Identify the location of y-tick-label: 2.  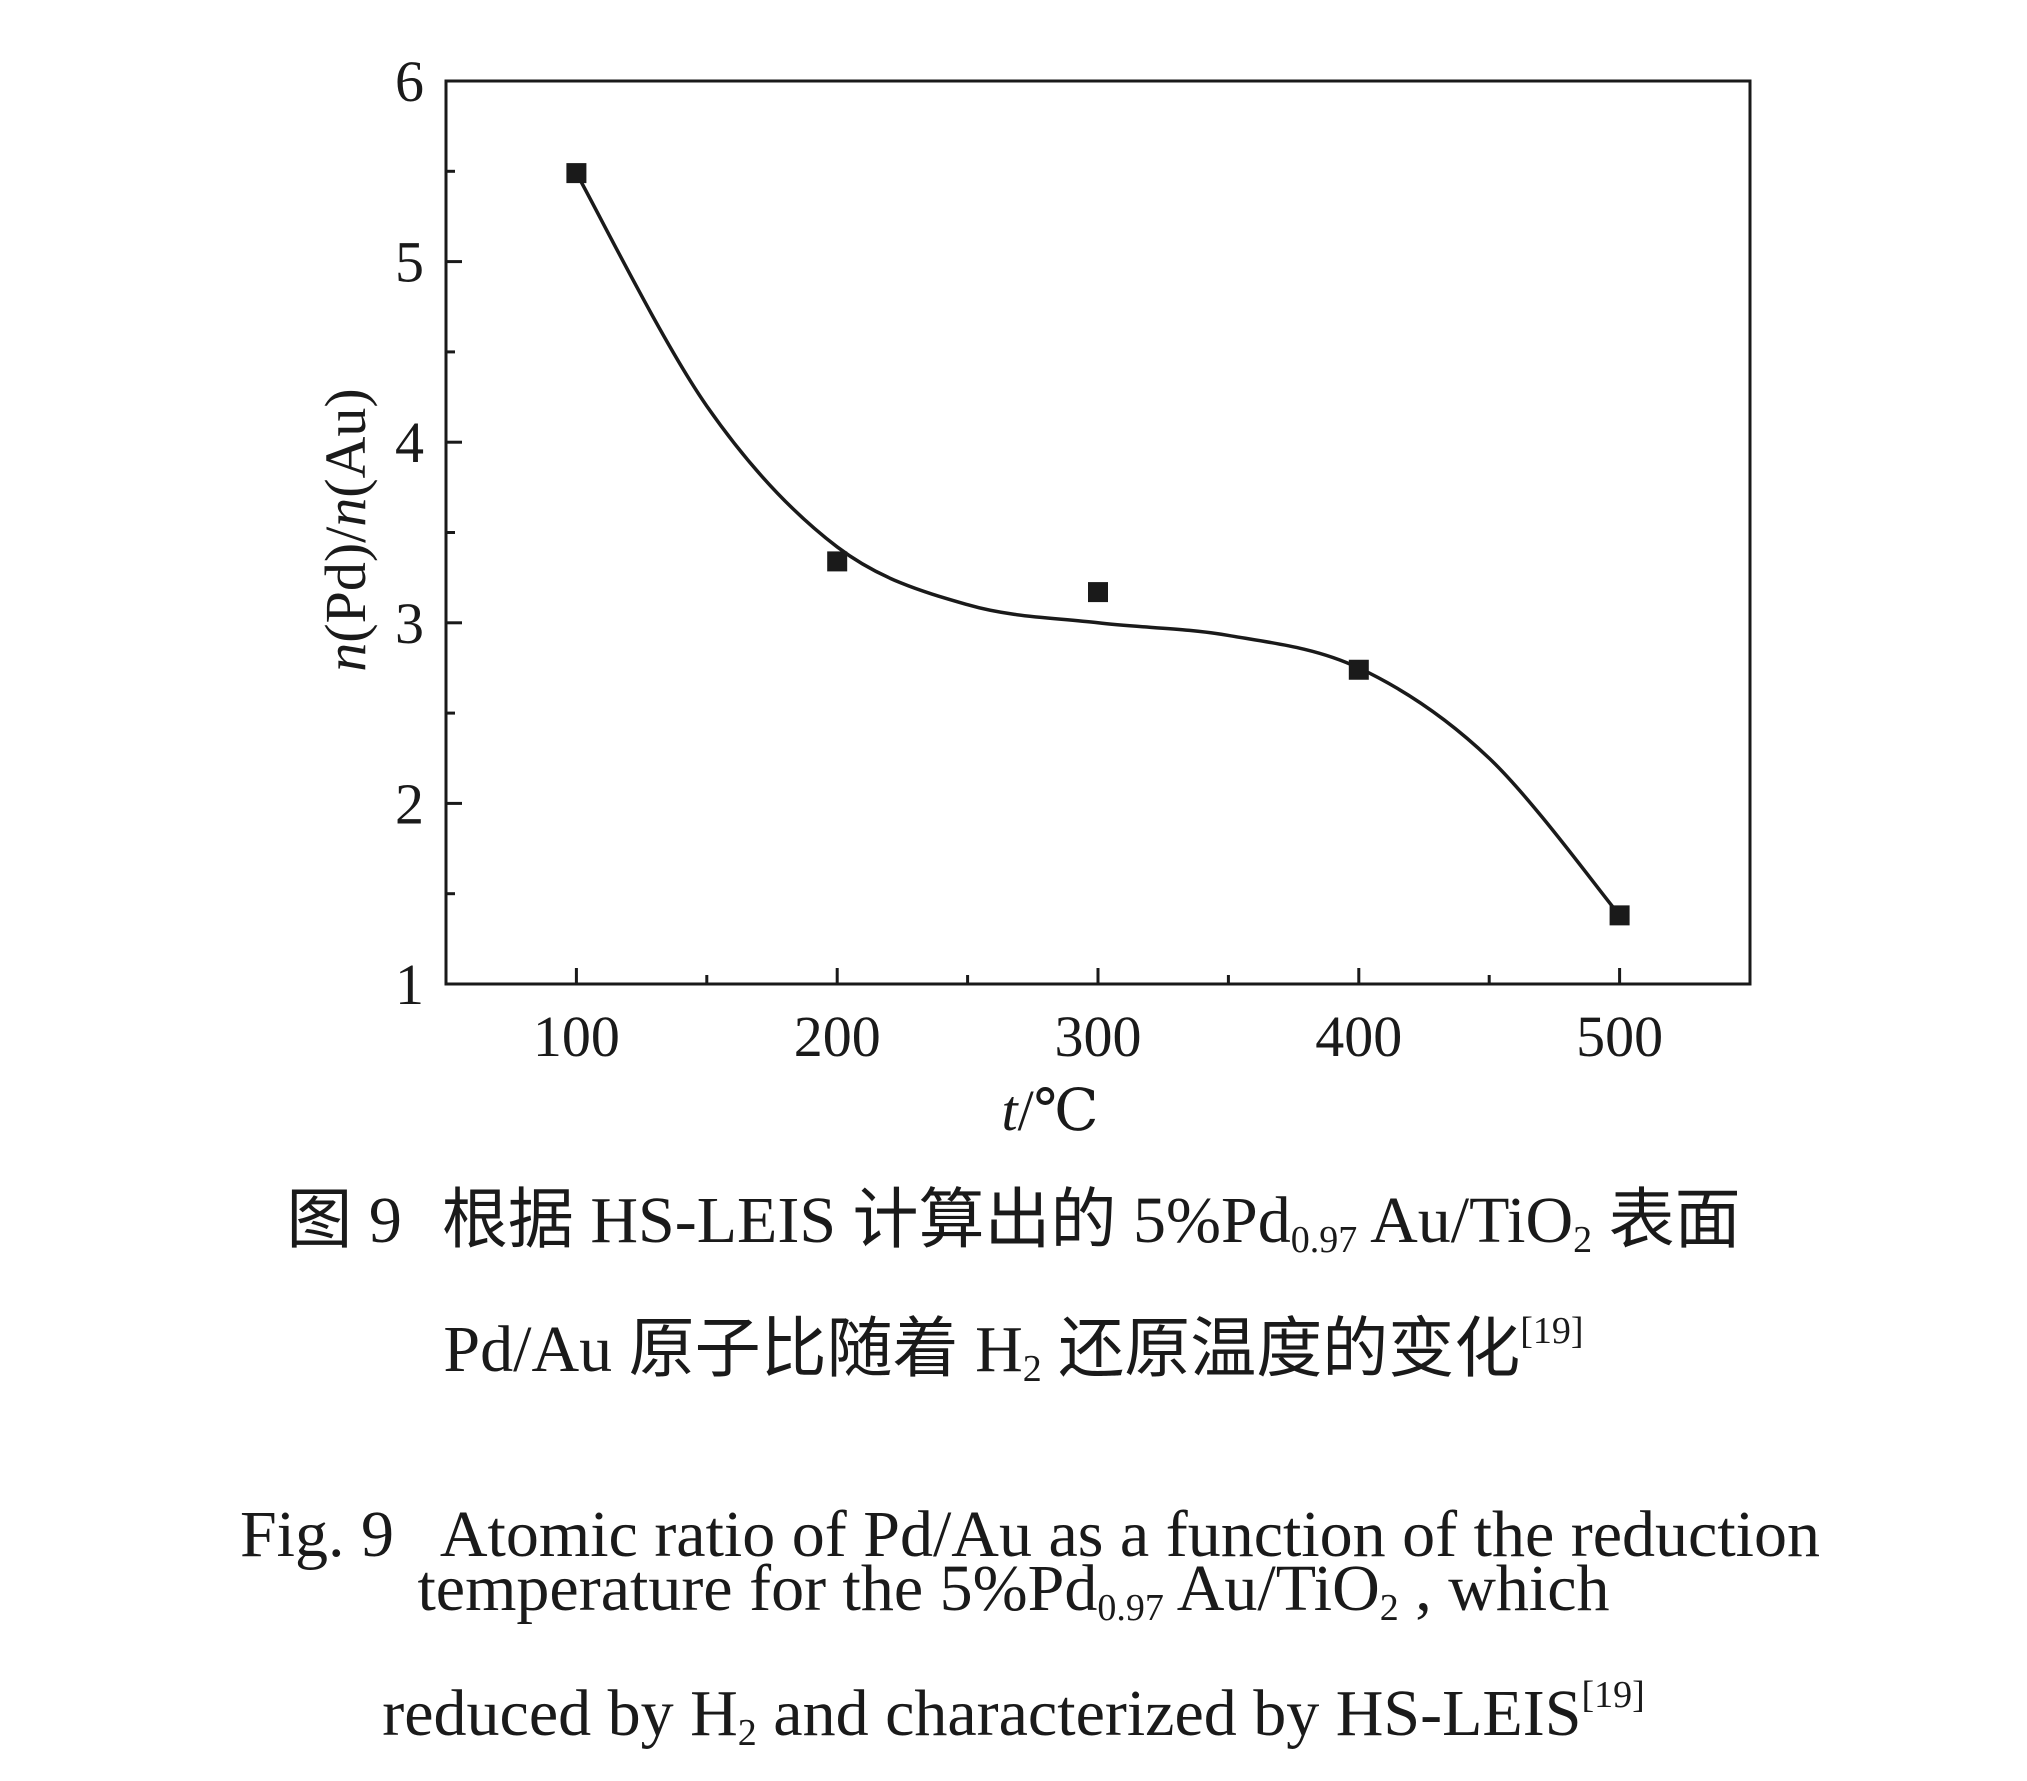
(409, 803).